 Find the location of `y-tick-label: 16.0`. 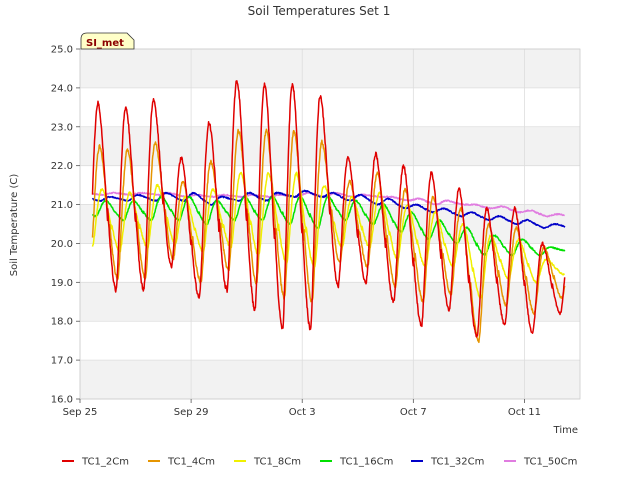

y-tick-label: 16.0 is located at coordinates (62, 400).